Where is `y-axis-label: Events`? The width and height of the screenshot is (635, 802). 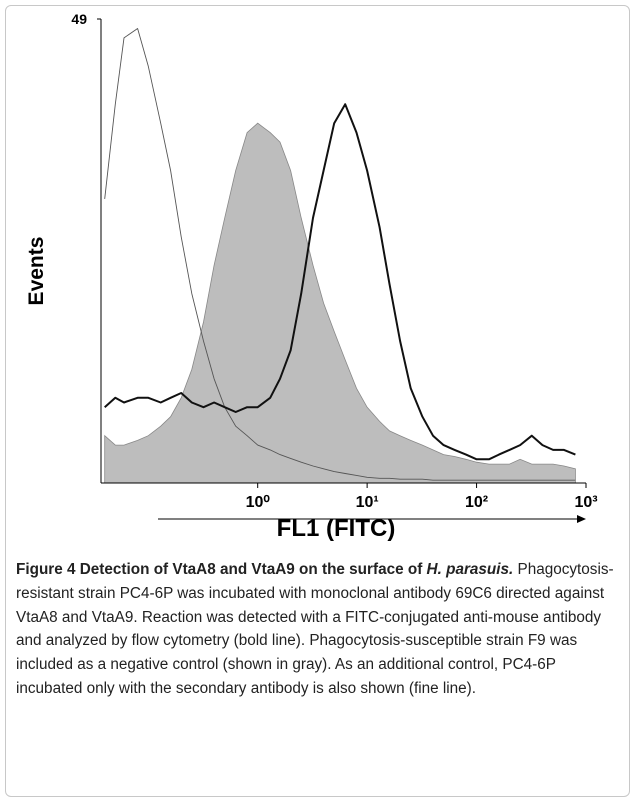
y-axis-label: Events is located at coordinates (36, 271).